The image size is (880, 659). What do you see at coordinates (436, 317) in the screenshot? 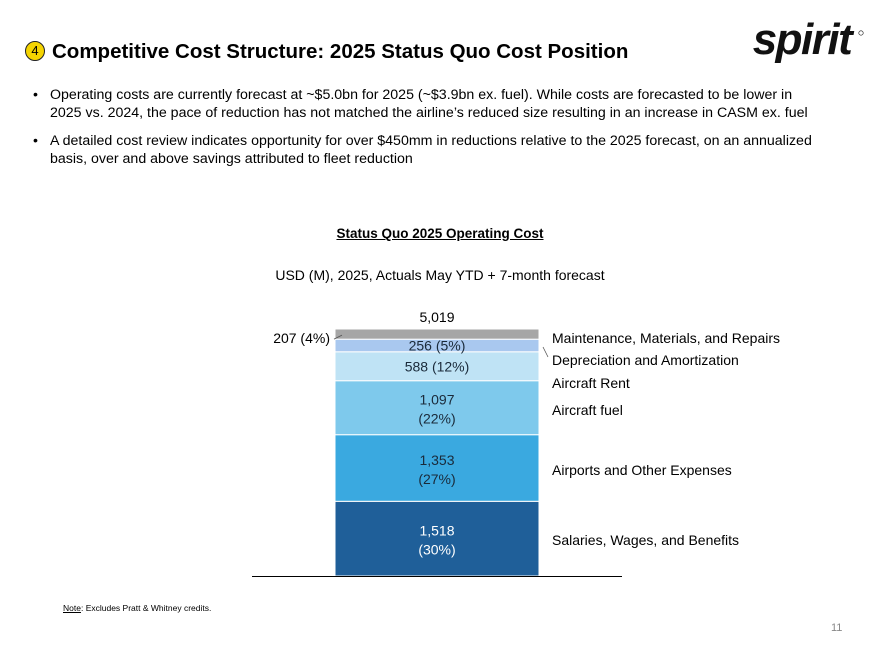
I see `total-label: 5,019` at bounding box center [436, 317].